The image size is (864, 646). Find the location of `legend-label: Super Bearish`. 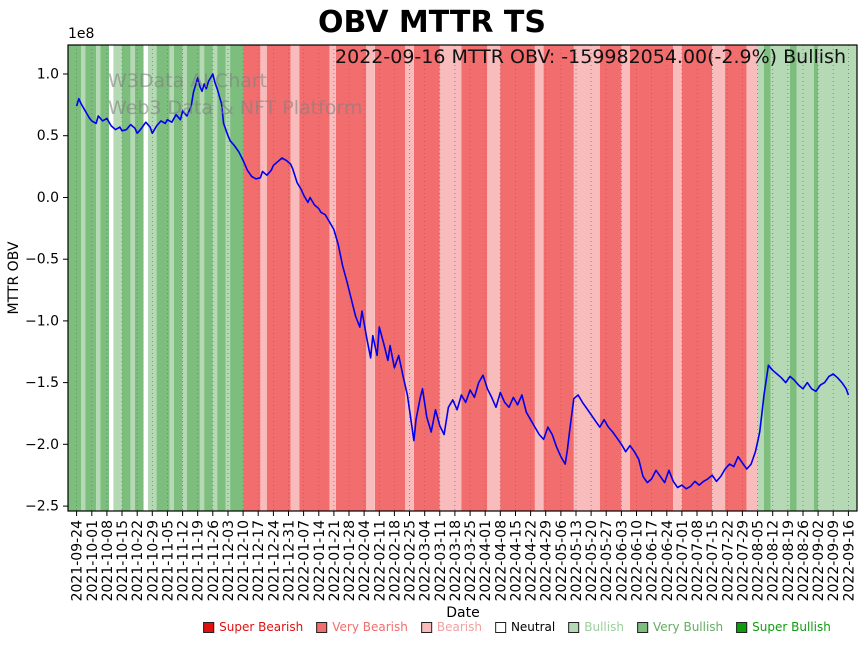

legend-label: Super Bearish is located at coordinates (261, 627).